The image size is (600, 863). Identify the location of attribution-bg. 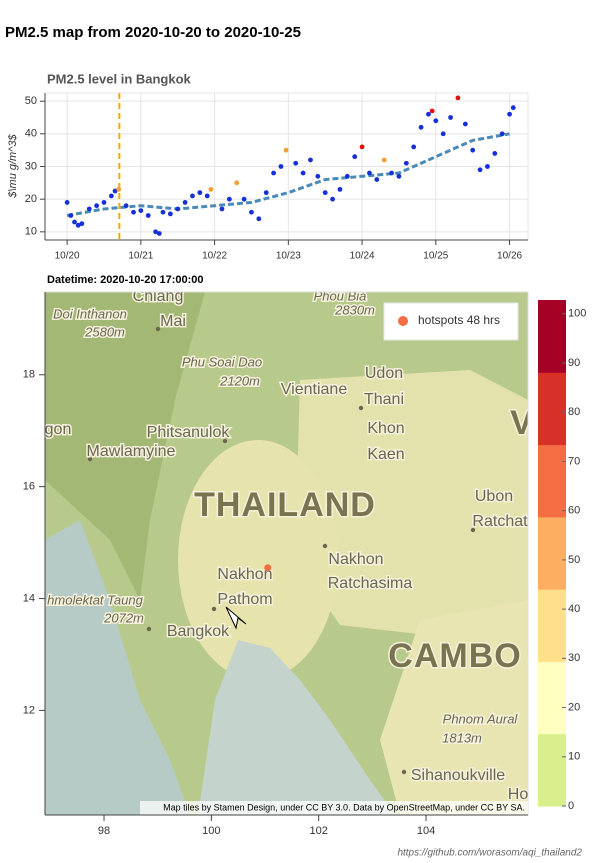
(334, 808).